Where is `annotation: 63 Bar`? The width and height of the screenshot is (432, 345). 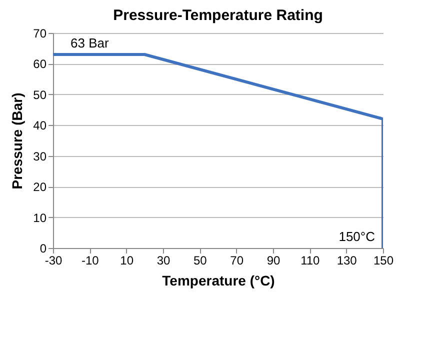
annotation: 63 Bar is located at coordinates (90, 43).